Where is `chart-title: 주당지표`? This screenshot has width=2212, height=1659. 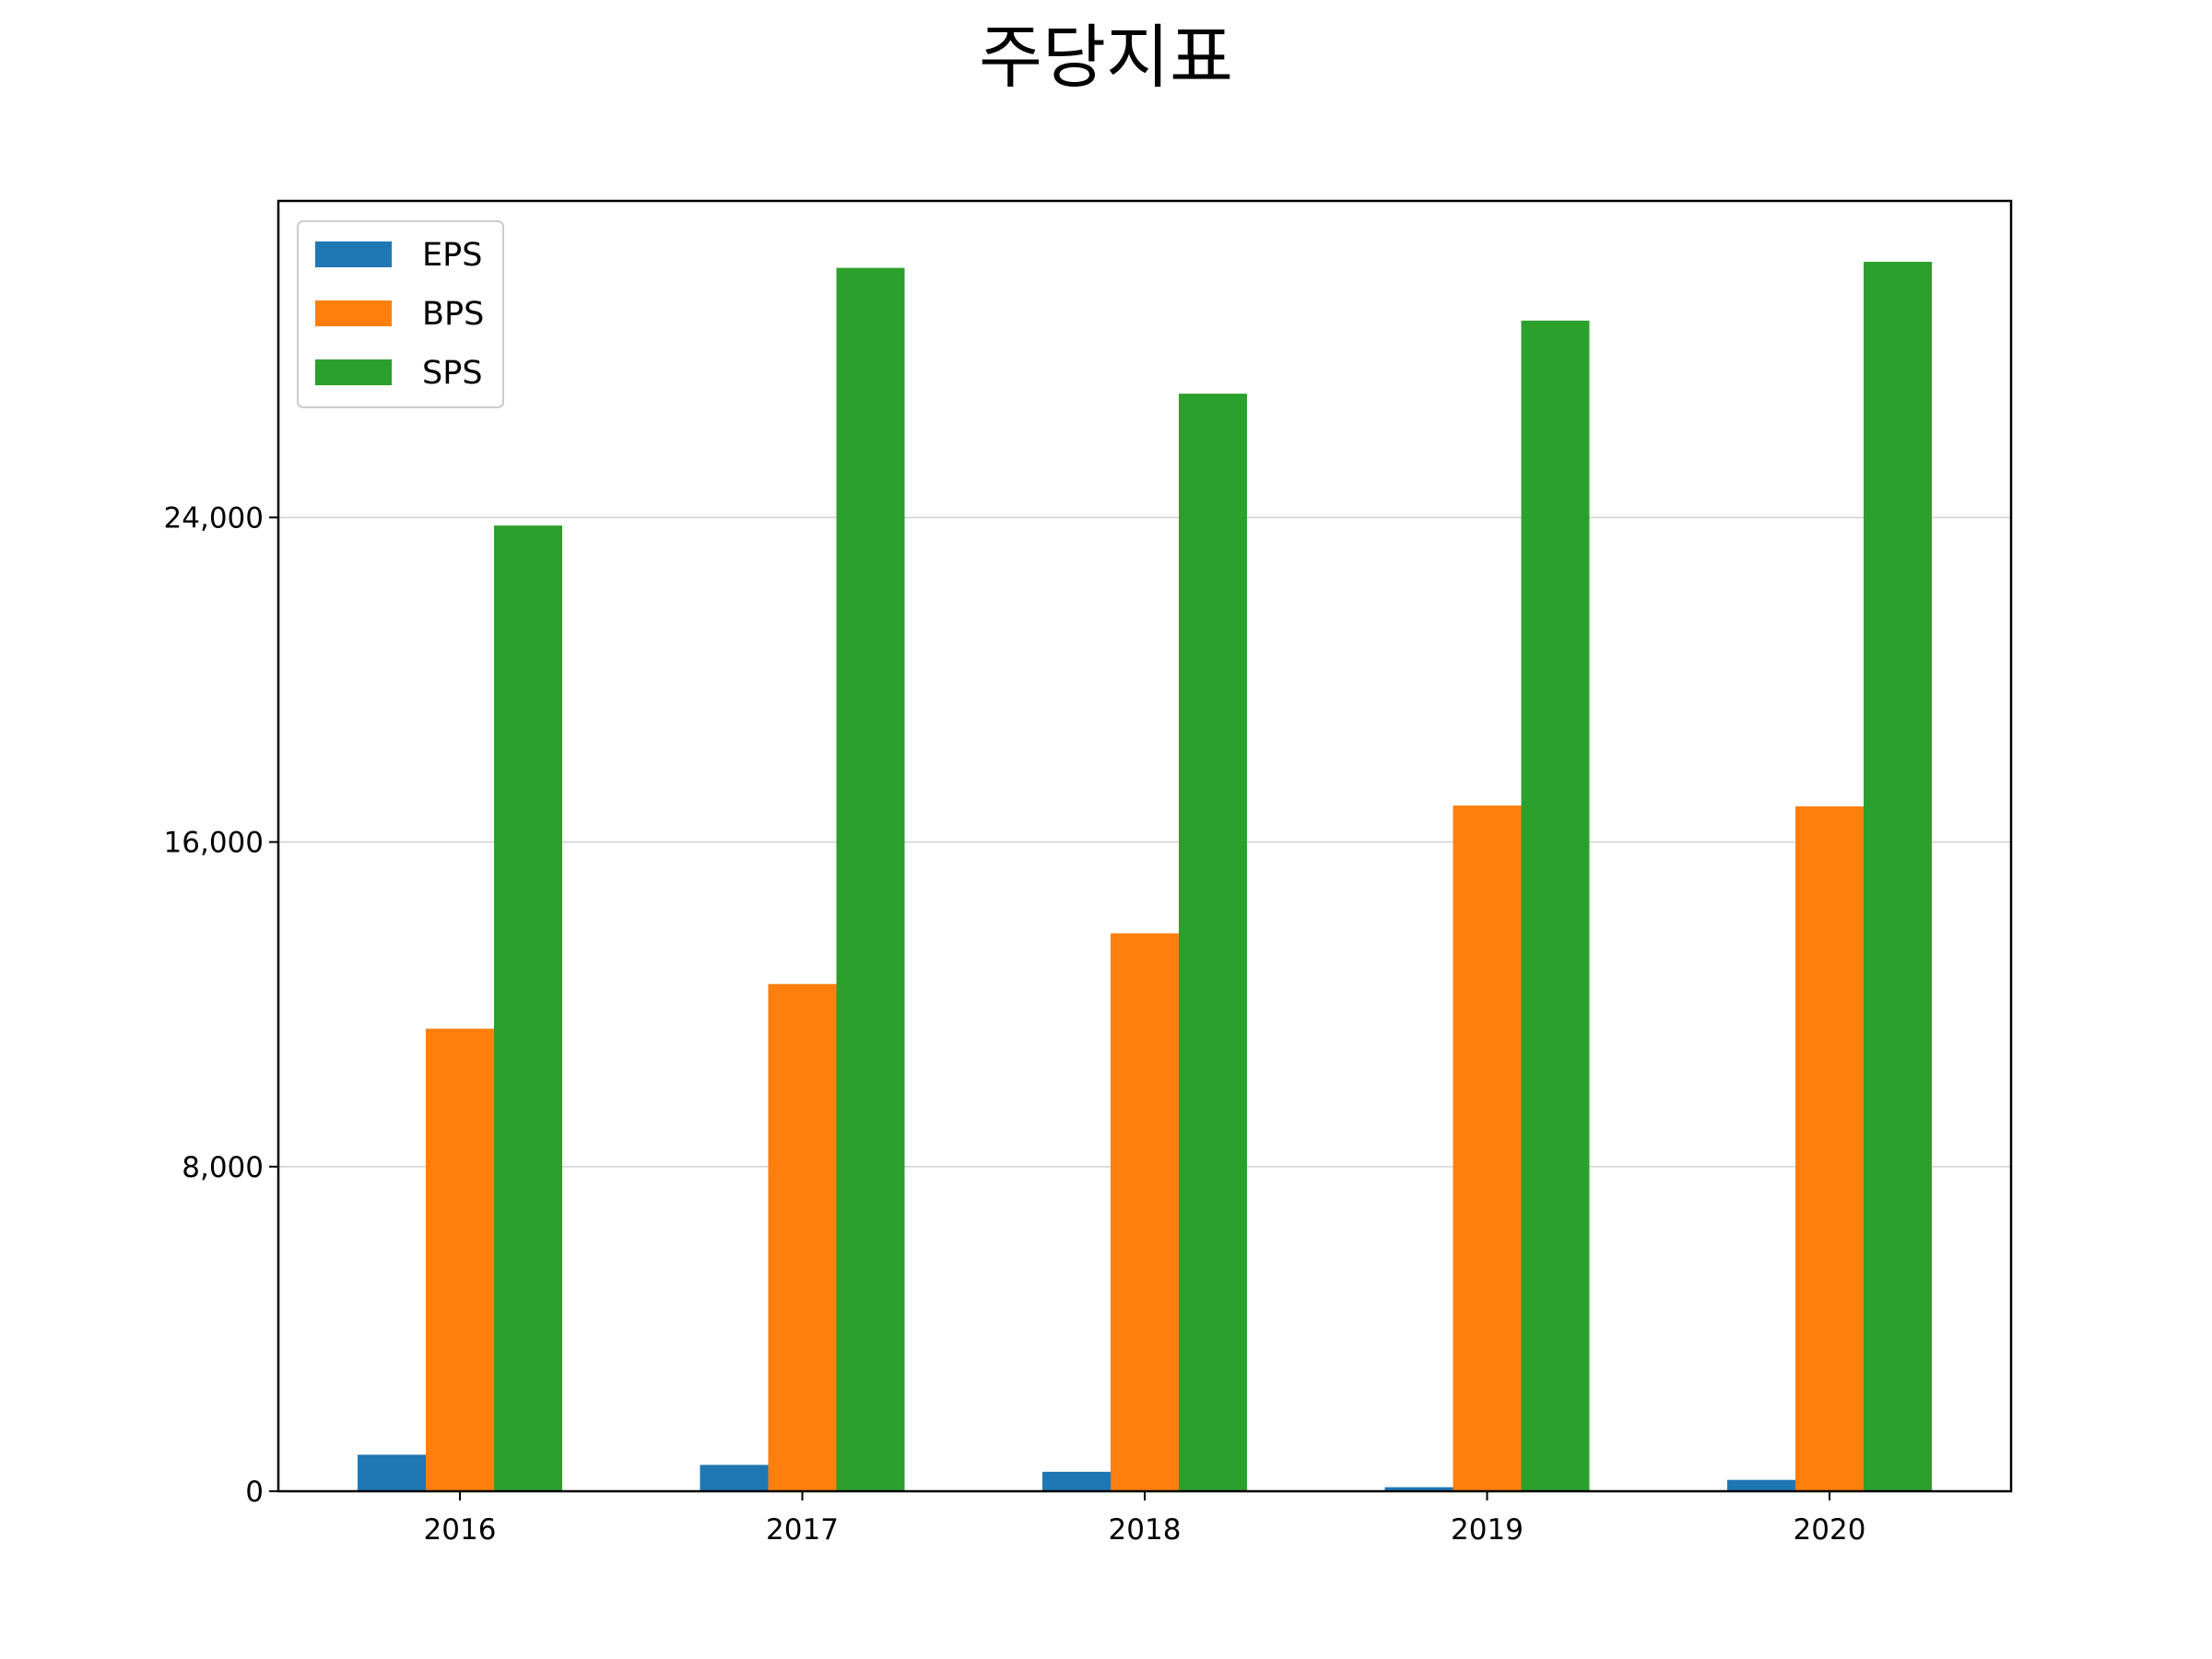
chart-title: 주당지표 is located at coordinates (1106, 57).